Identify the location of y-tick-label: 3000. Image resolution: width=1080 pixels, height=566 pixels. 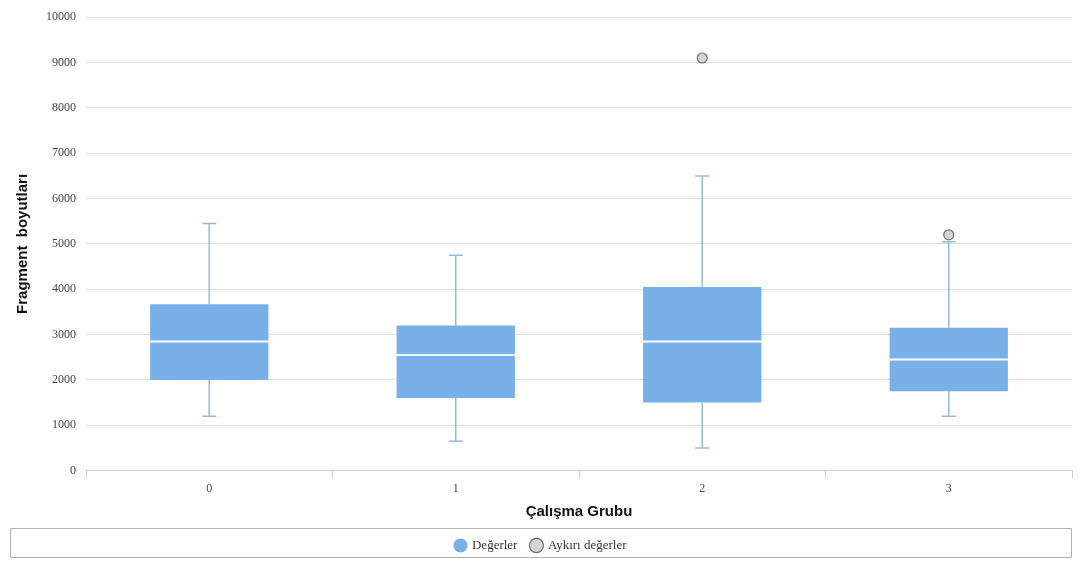
(64, 333).